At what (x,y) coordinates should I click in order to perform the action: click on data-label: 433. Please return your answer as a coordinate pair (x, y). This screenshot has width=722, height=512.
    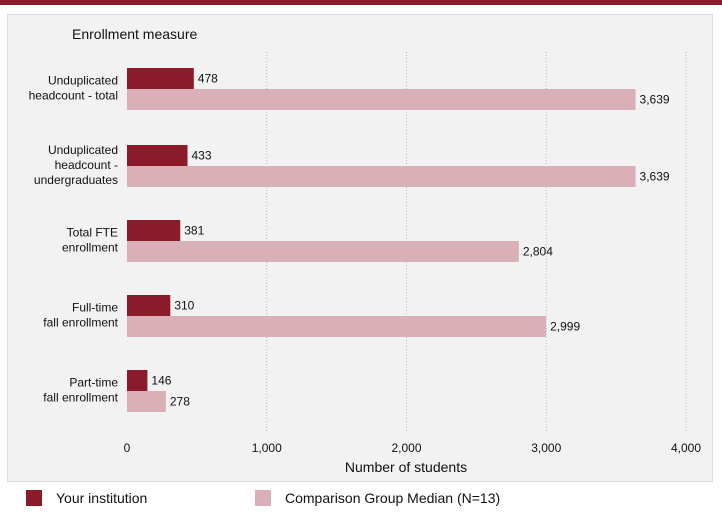
    Looking at the image, I should click on (202, 156).